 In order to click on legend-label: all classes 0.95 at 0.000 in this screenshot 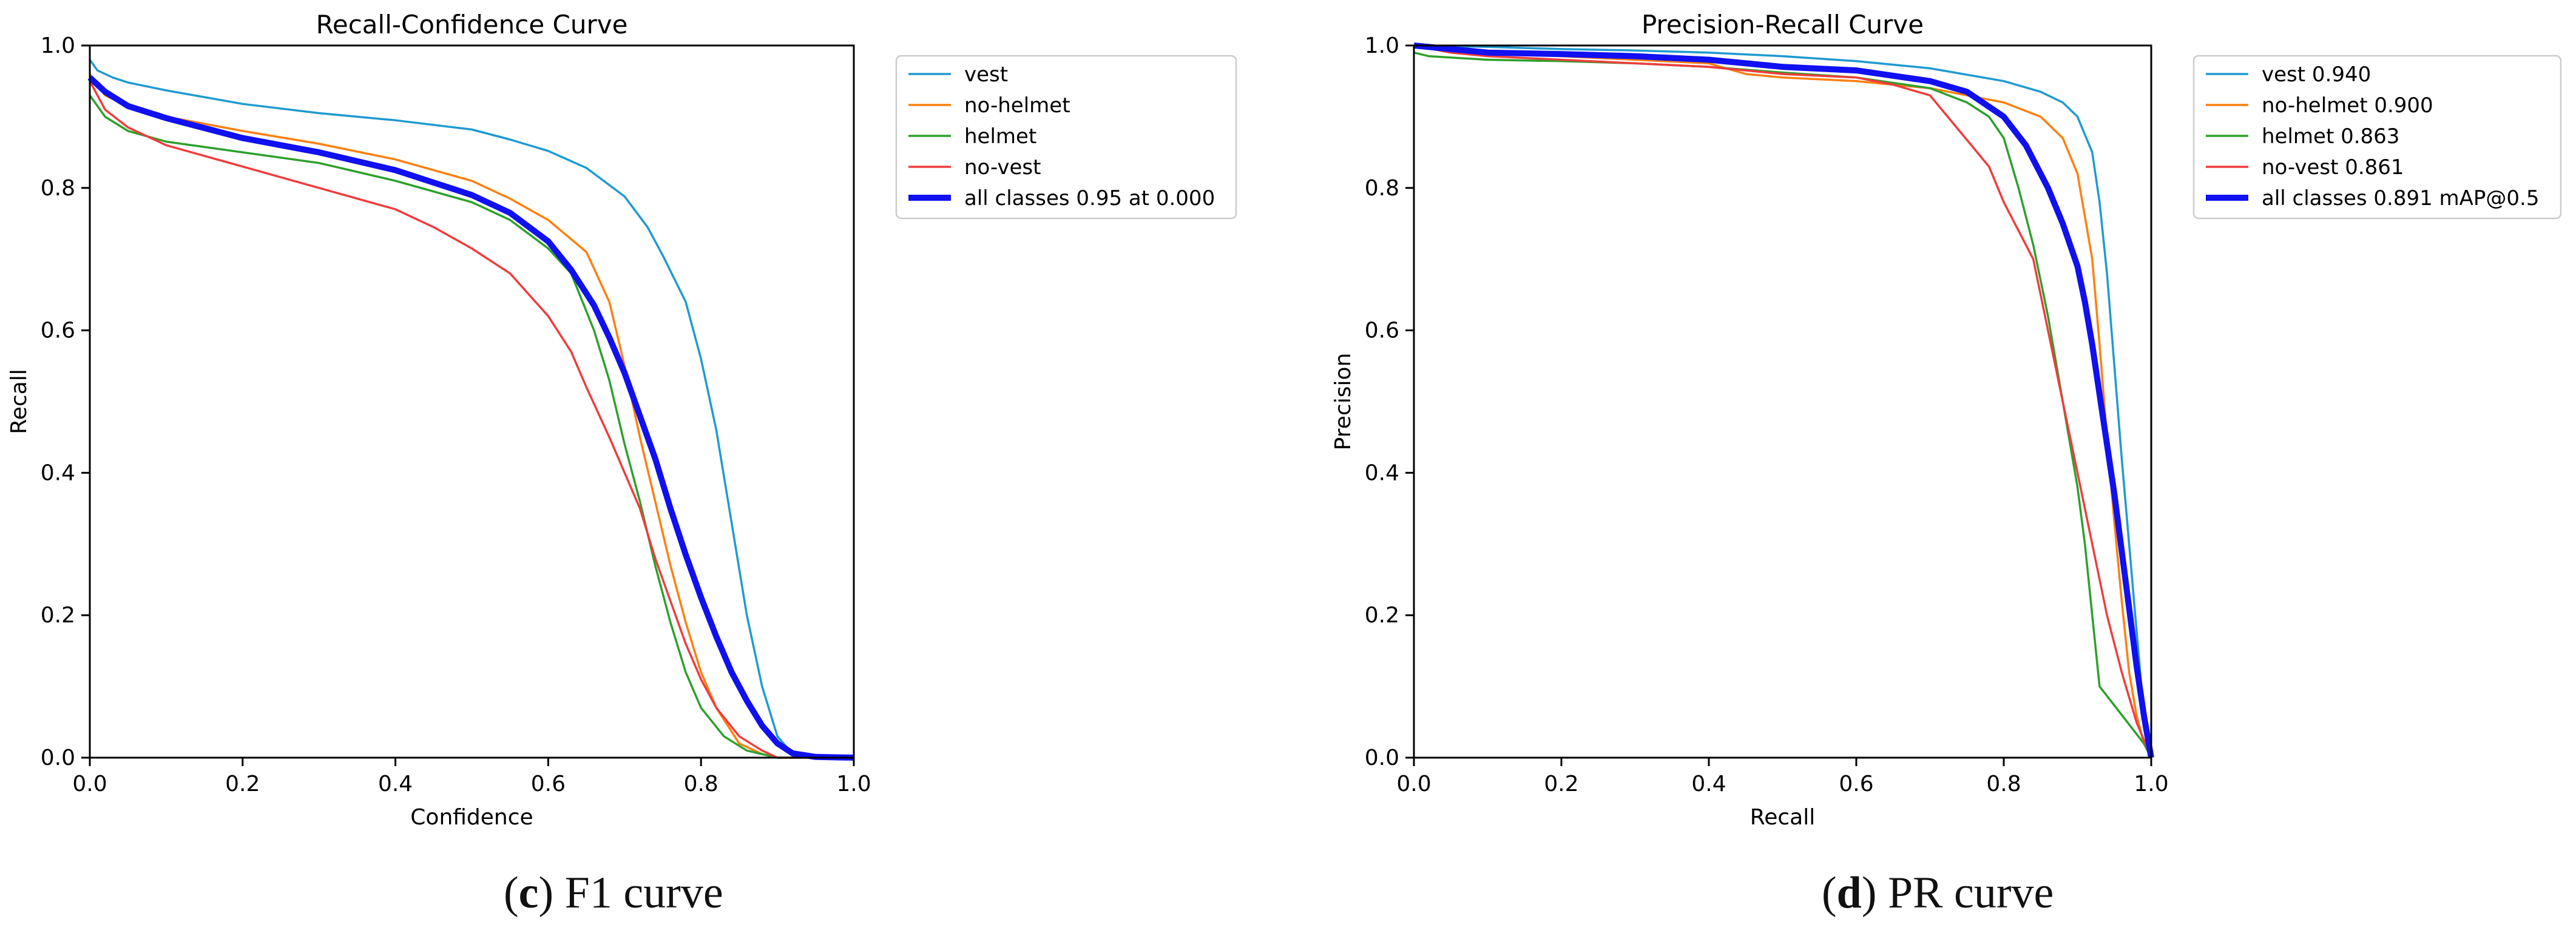, I will do `click(1089, 198)`.